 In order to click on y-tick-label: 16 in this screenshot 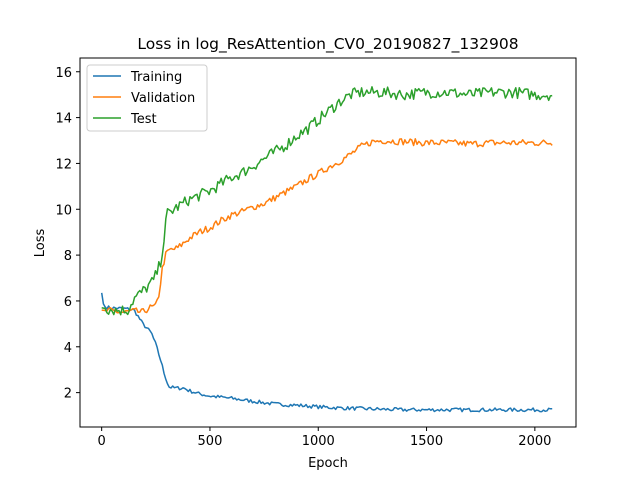, I will do `click(63, 73)`.